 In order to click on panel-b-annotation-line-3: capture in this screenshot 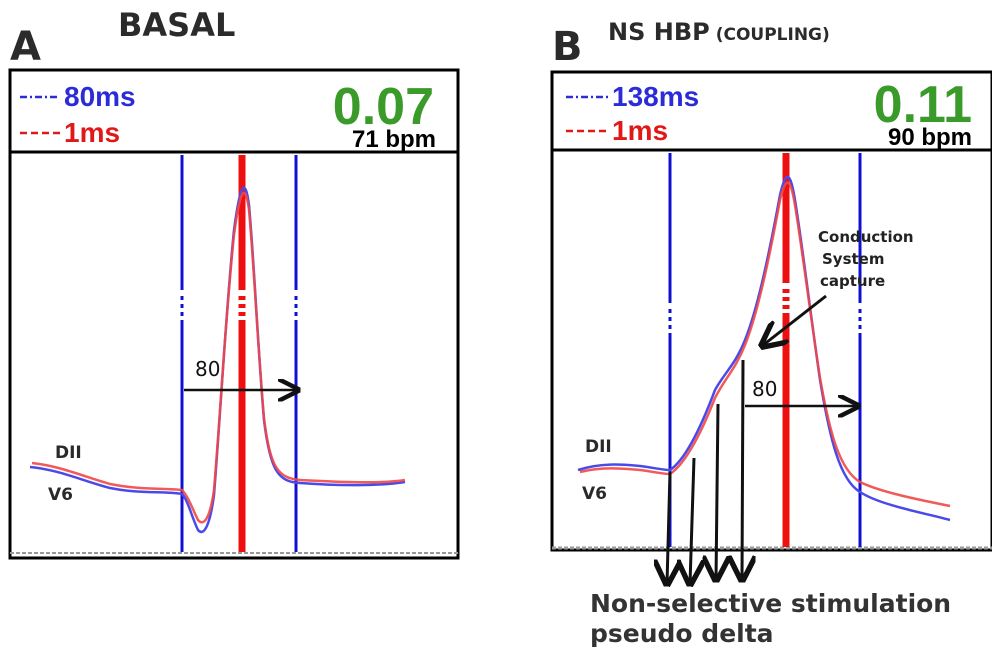, I will do `click(852, 281)`.